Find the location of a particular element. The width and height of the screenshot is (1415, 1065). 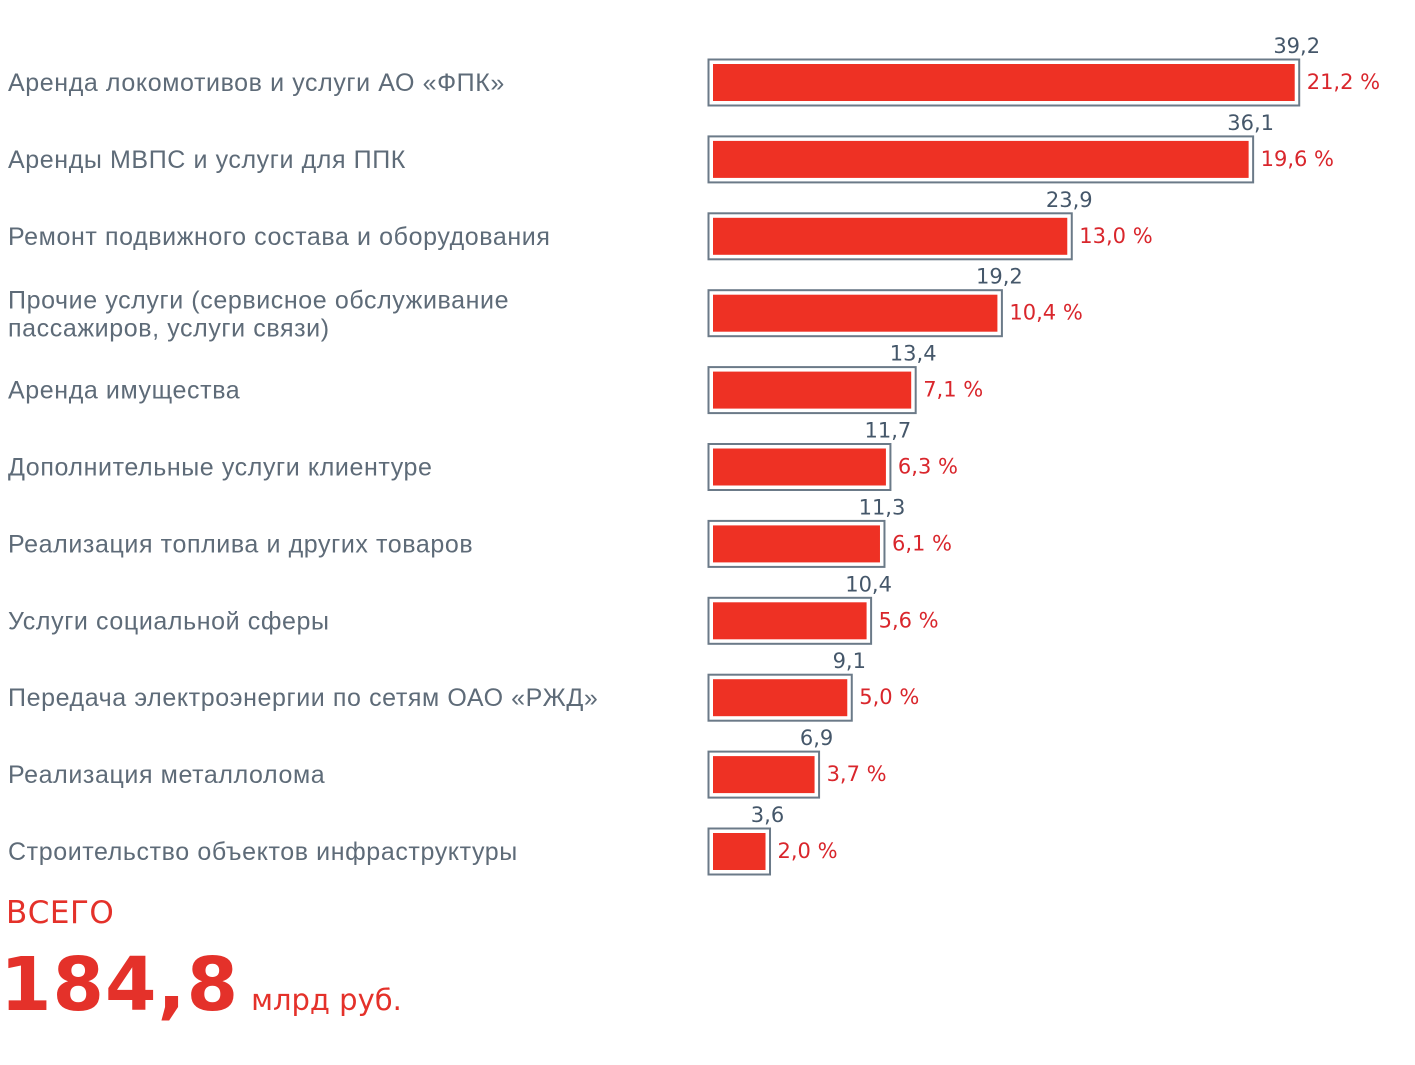

total-row: 184,8 млрд руб. is located at coordinates (201, 985).